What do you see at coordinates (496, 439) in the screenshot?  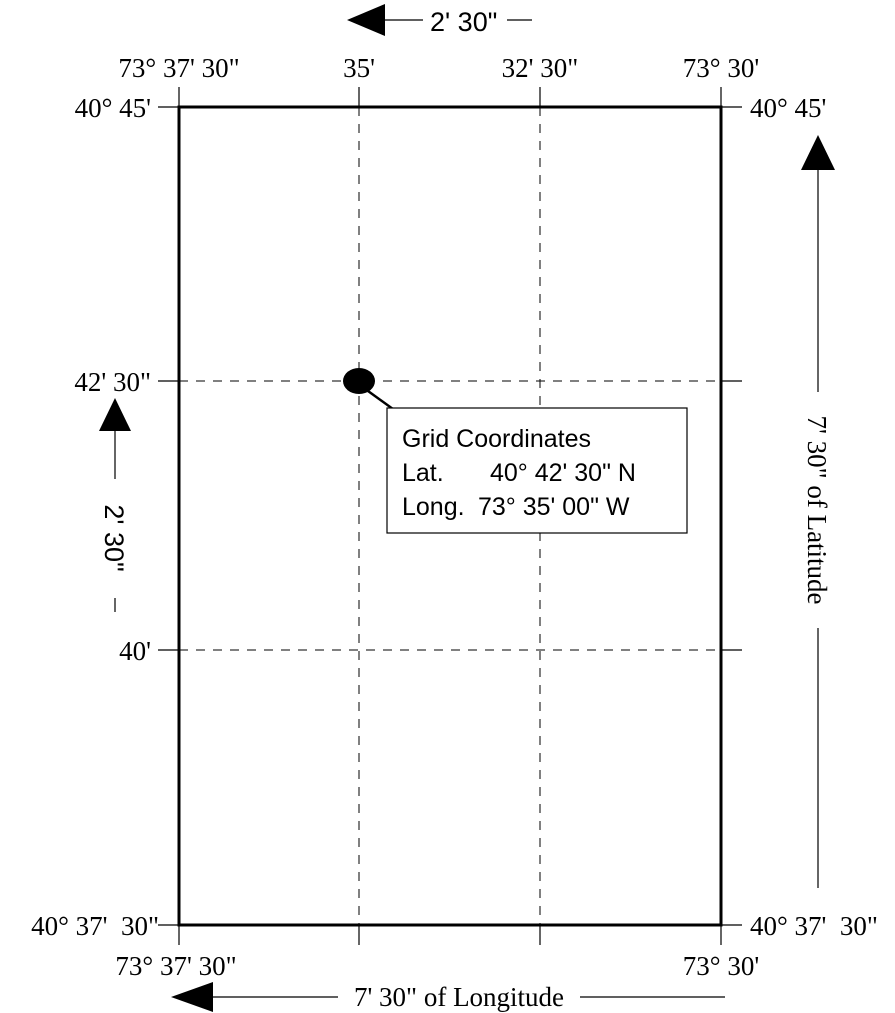 I see `callout-title: Grid Coordinates` at bounding box center [496, 439].